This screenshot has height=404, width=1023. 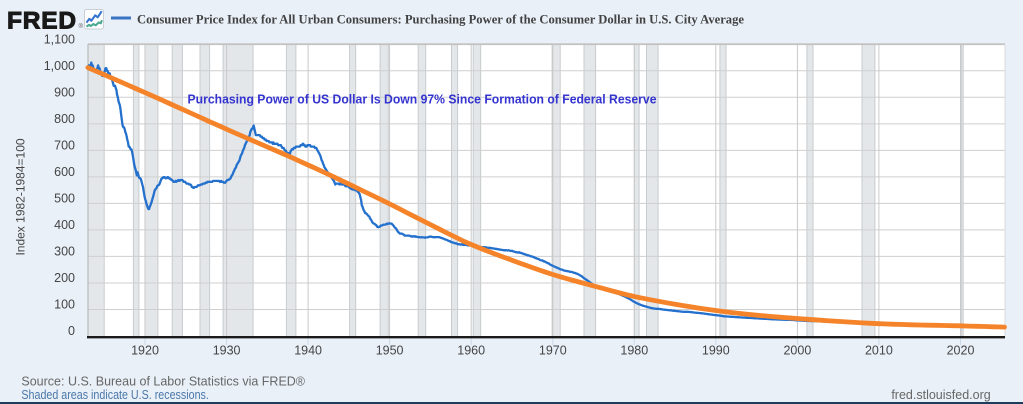 I want to click on svg-text: 900, so click(x=64, y=92).